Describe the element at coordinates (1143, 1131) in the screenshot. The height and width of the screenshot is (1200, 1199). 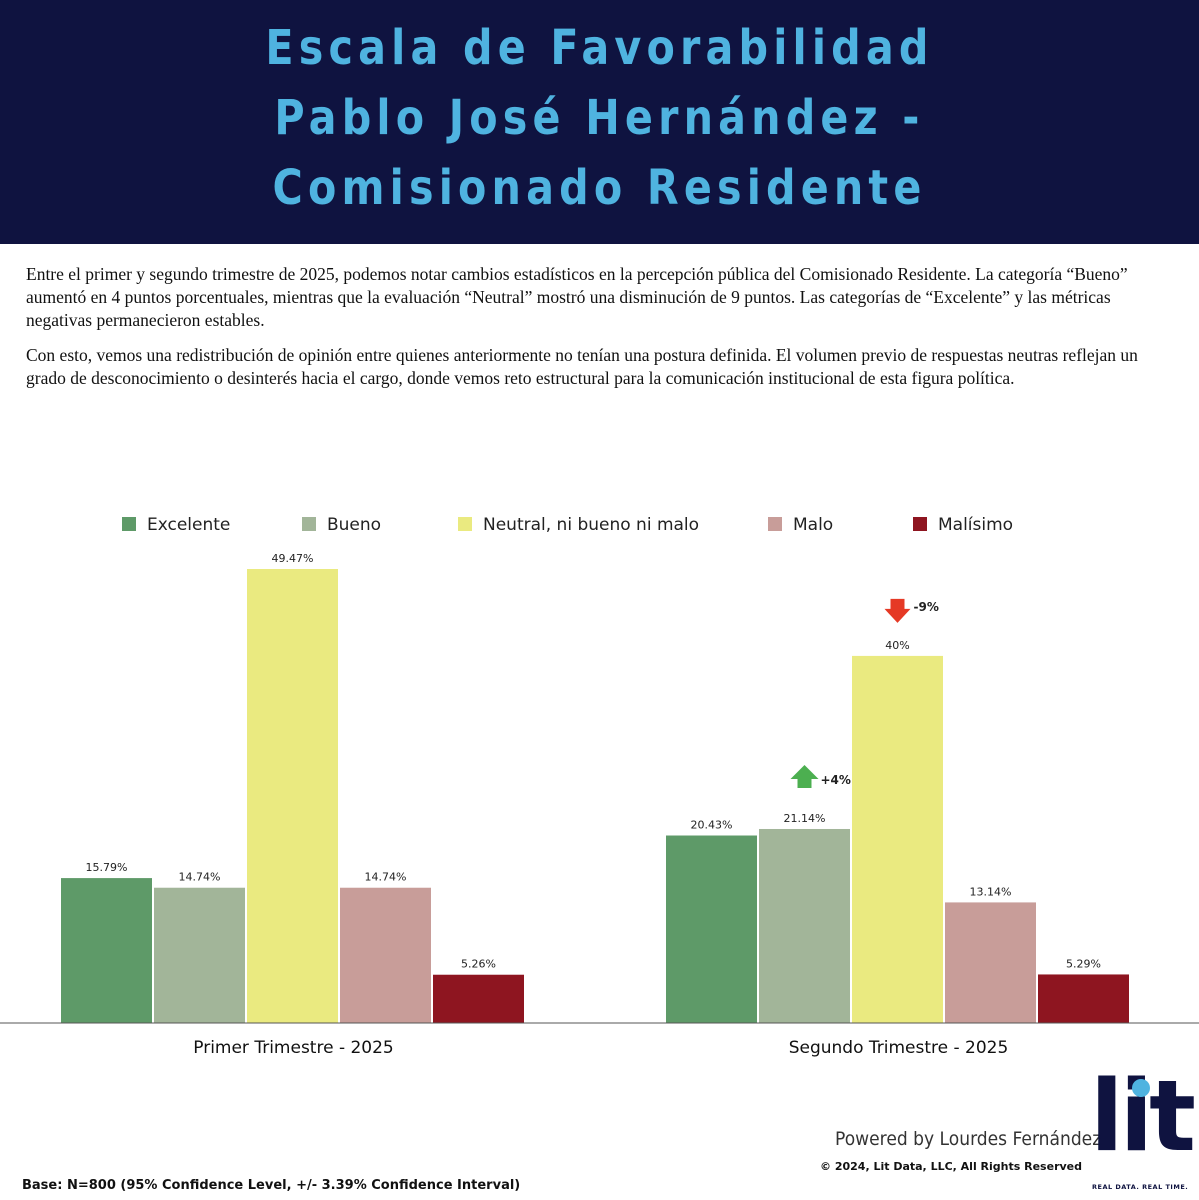
I see `lit-logo: lit REAL DATA. REAL TIME.` at that location.